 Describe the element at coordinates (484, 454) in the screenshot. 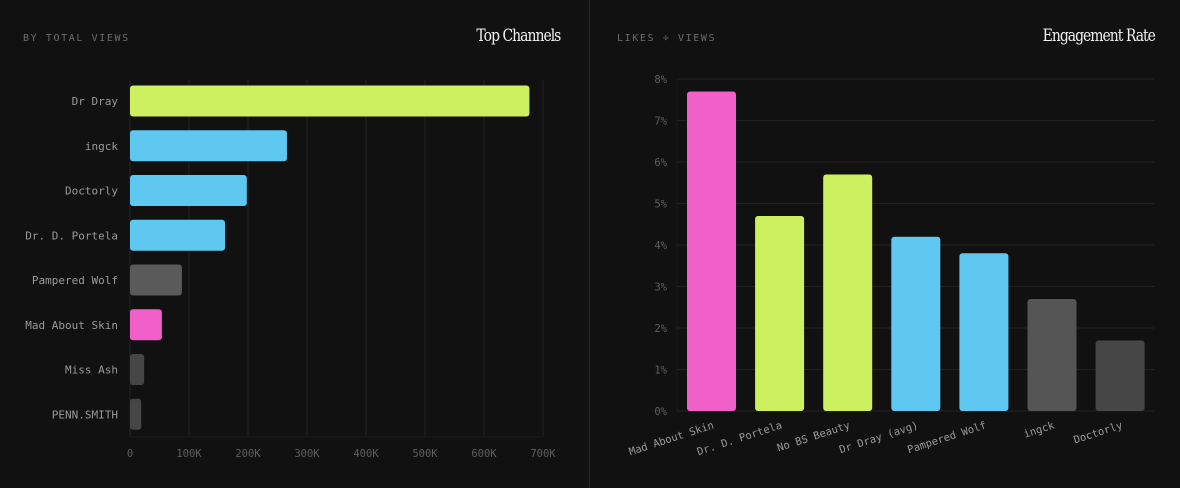

I see `x-tick-label: 600K` at that location.